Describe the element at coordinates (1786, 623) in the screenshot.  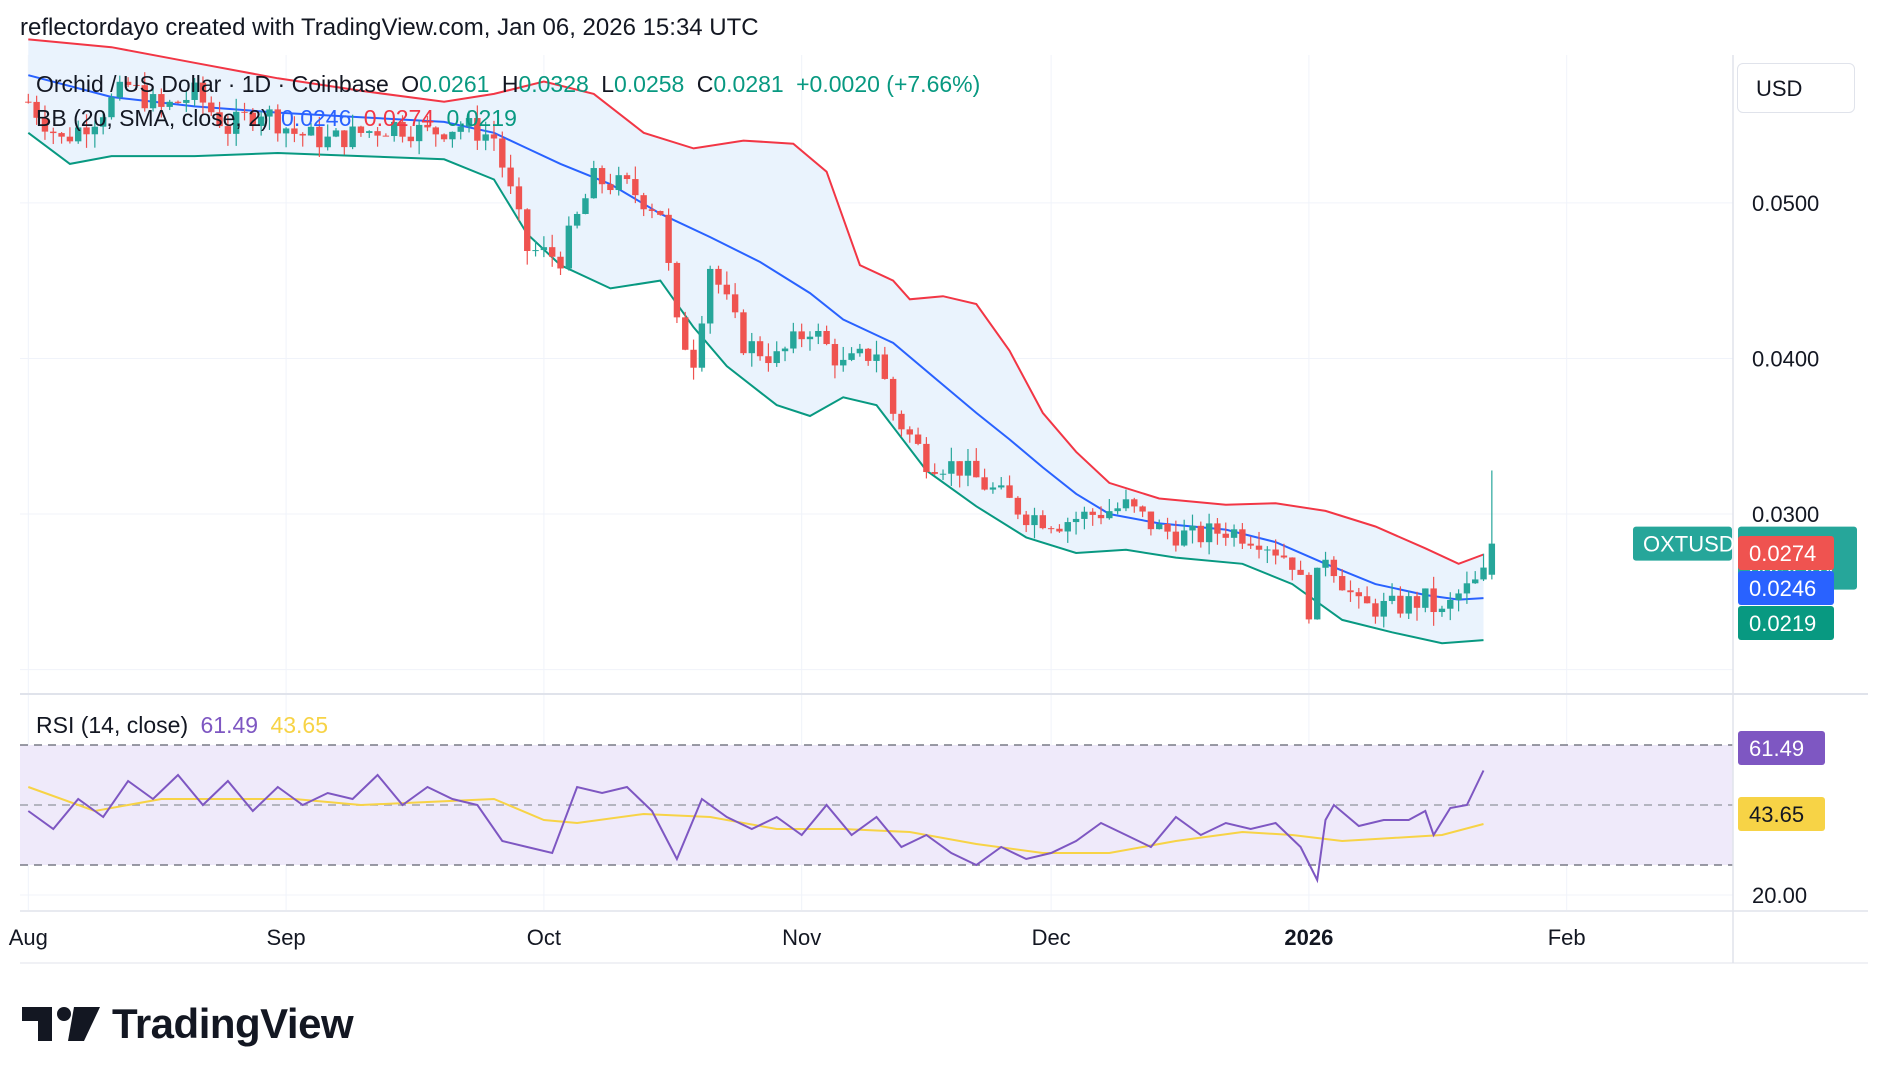
I see `bb-lower-tag: 0.0219` at that location.